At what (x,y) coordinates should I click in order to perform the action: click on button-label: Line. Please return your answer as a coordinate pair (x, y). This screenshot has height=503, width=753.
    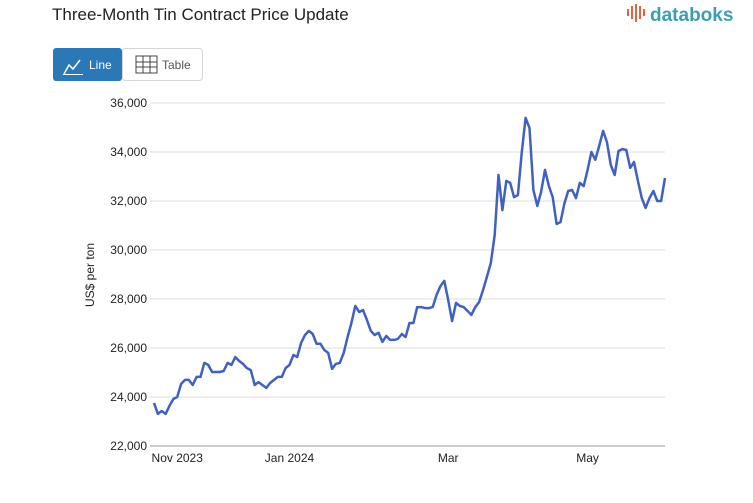
    Looking at the image, I should click on (100, 65).